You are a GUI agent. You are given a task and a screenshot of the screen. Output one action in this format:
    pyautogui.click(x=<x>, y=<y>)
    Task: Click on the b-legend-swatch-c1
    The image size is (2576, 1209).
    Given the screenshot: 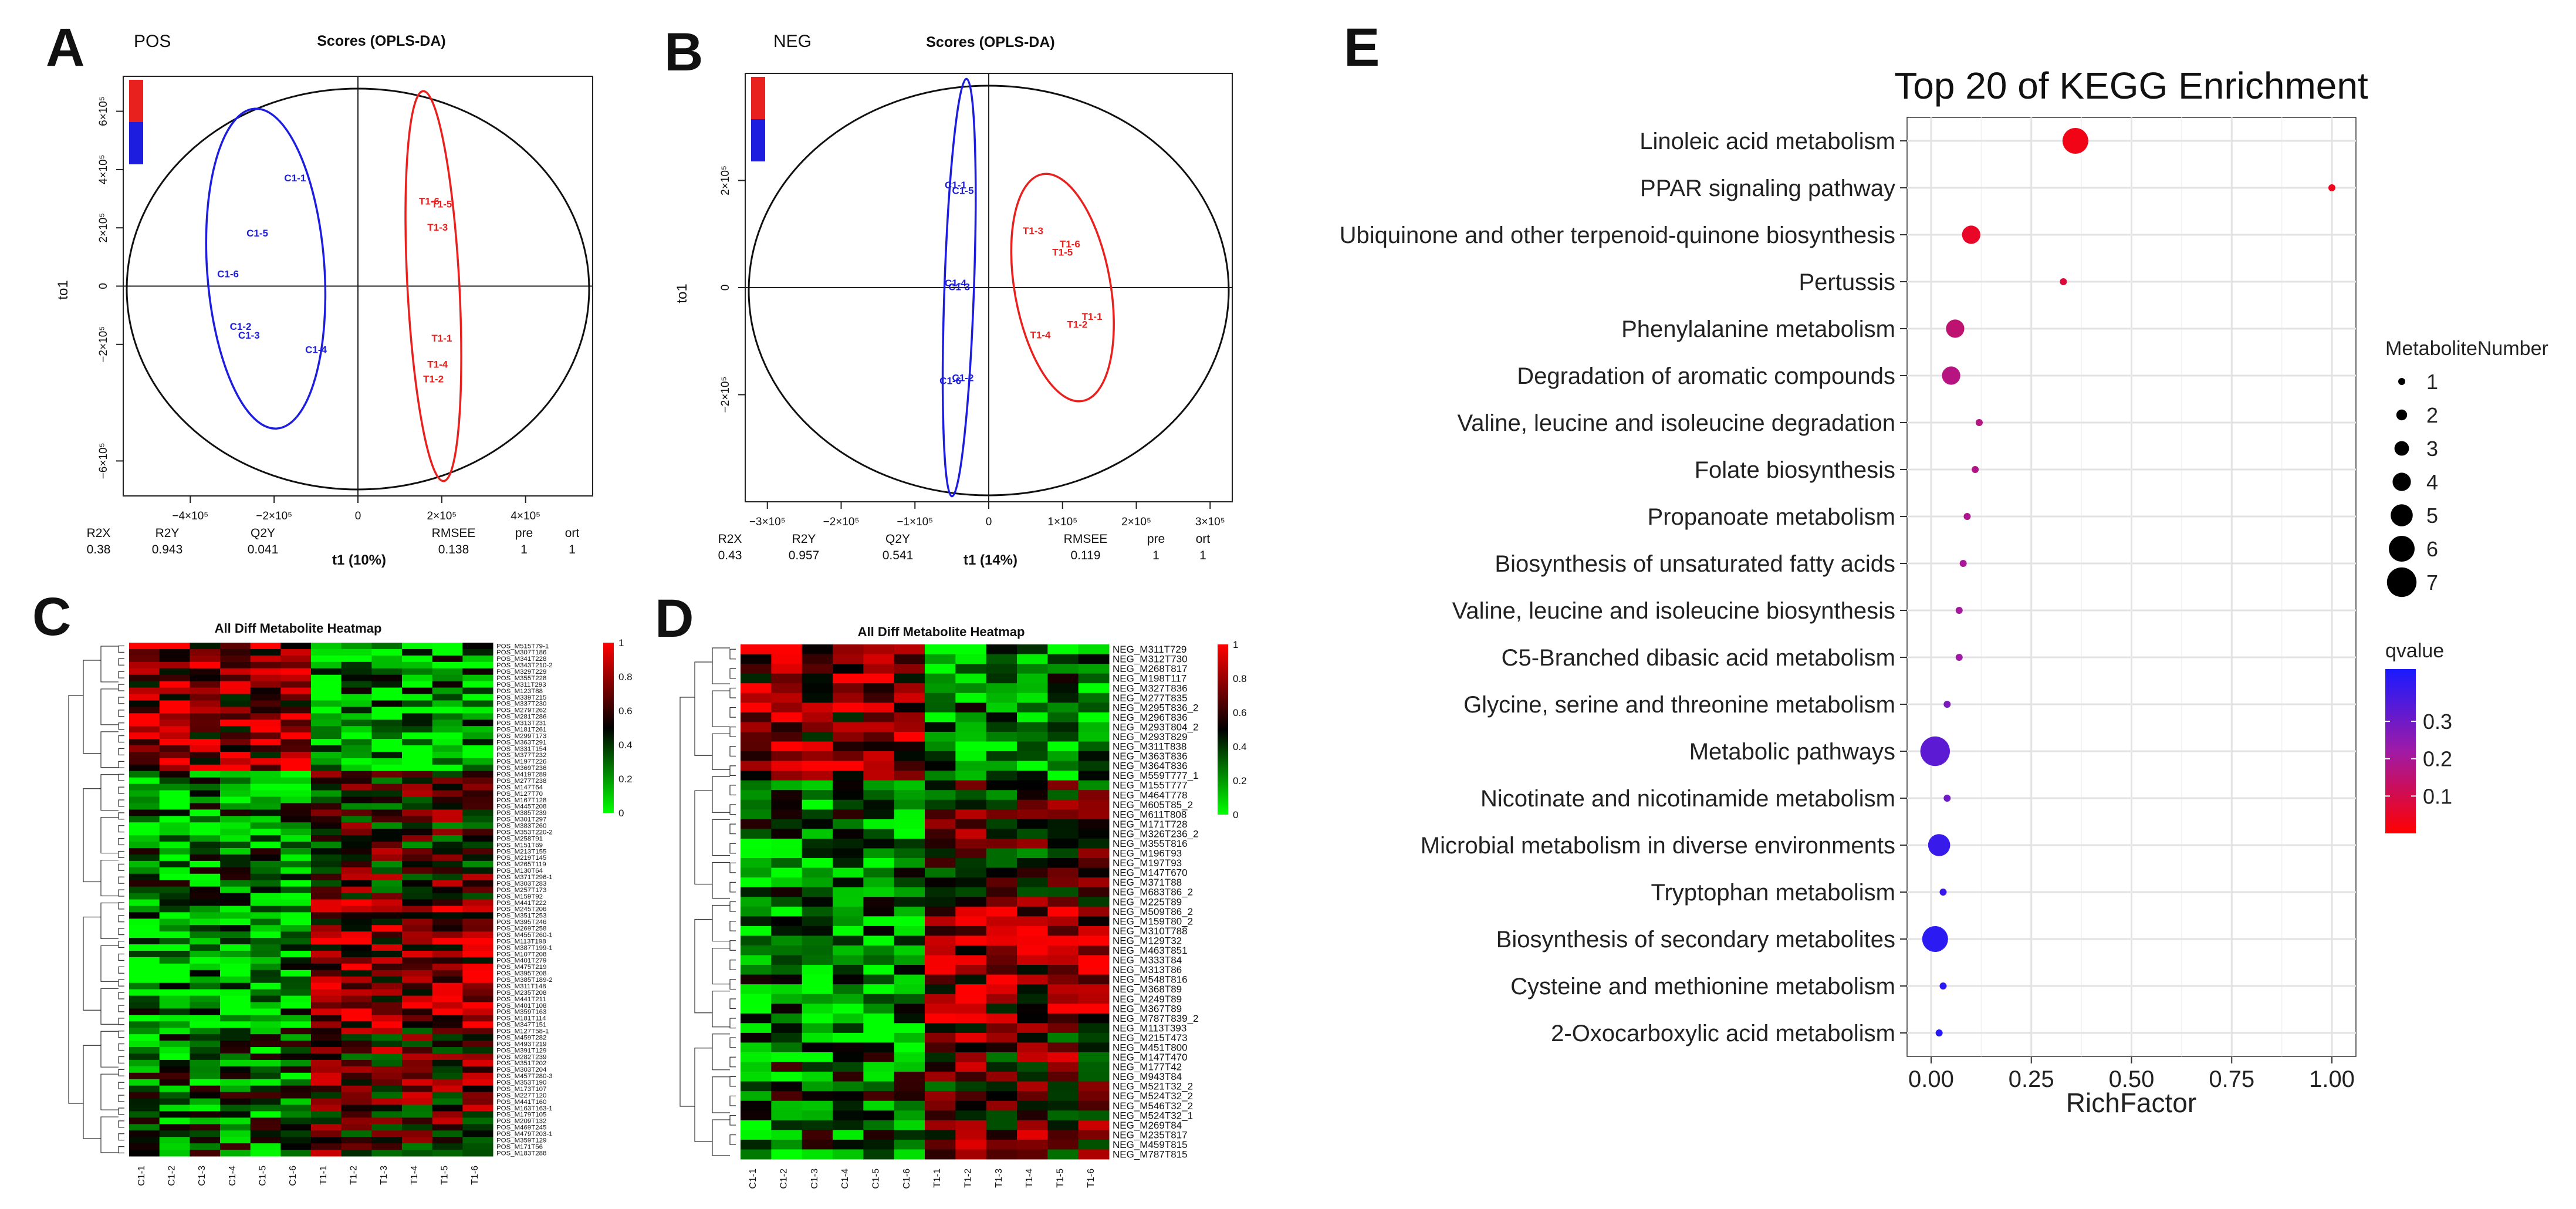 What is the action you would take?
    pyautogui.click(x=758, y=140)
    